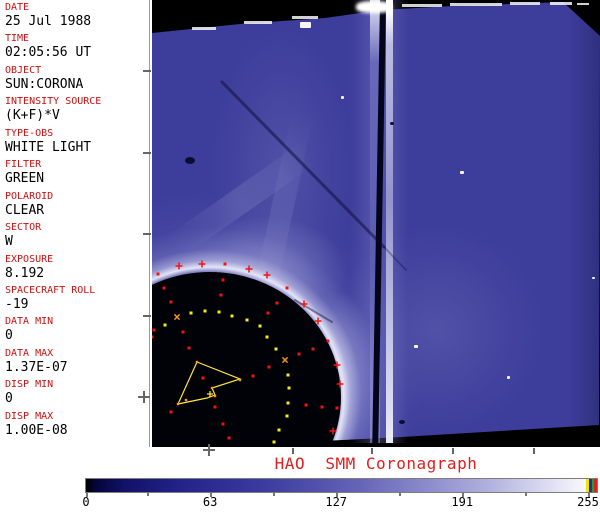  Describe the element at coordinates (210, 502) in the screenshot. I see `colorbar-tick-label: 63` at that location.